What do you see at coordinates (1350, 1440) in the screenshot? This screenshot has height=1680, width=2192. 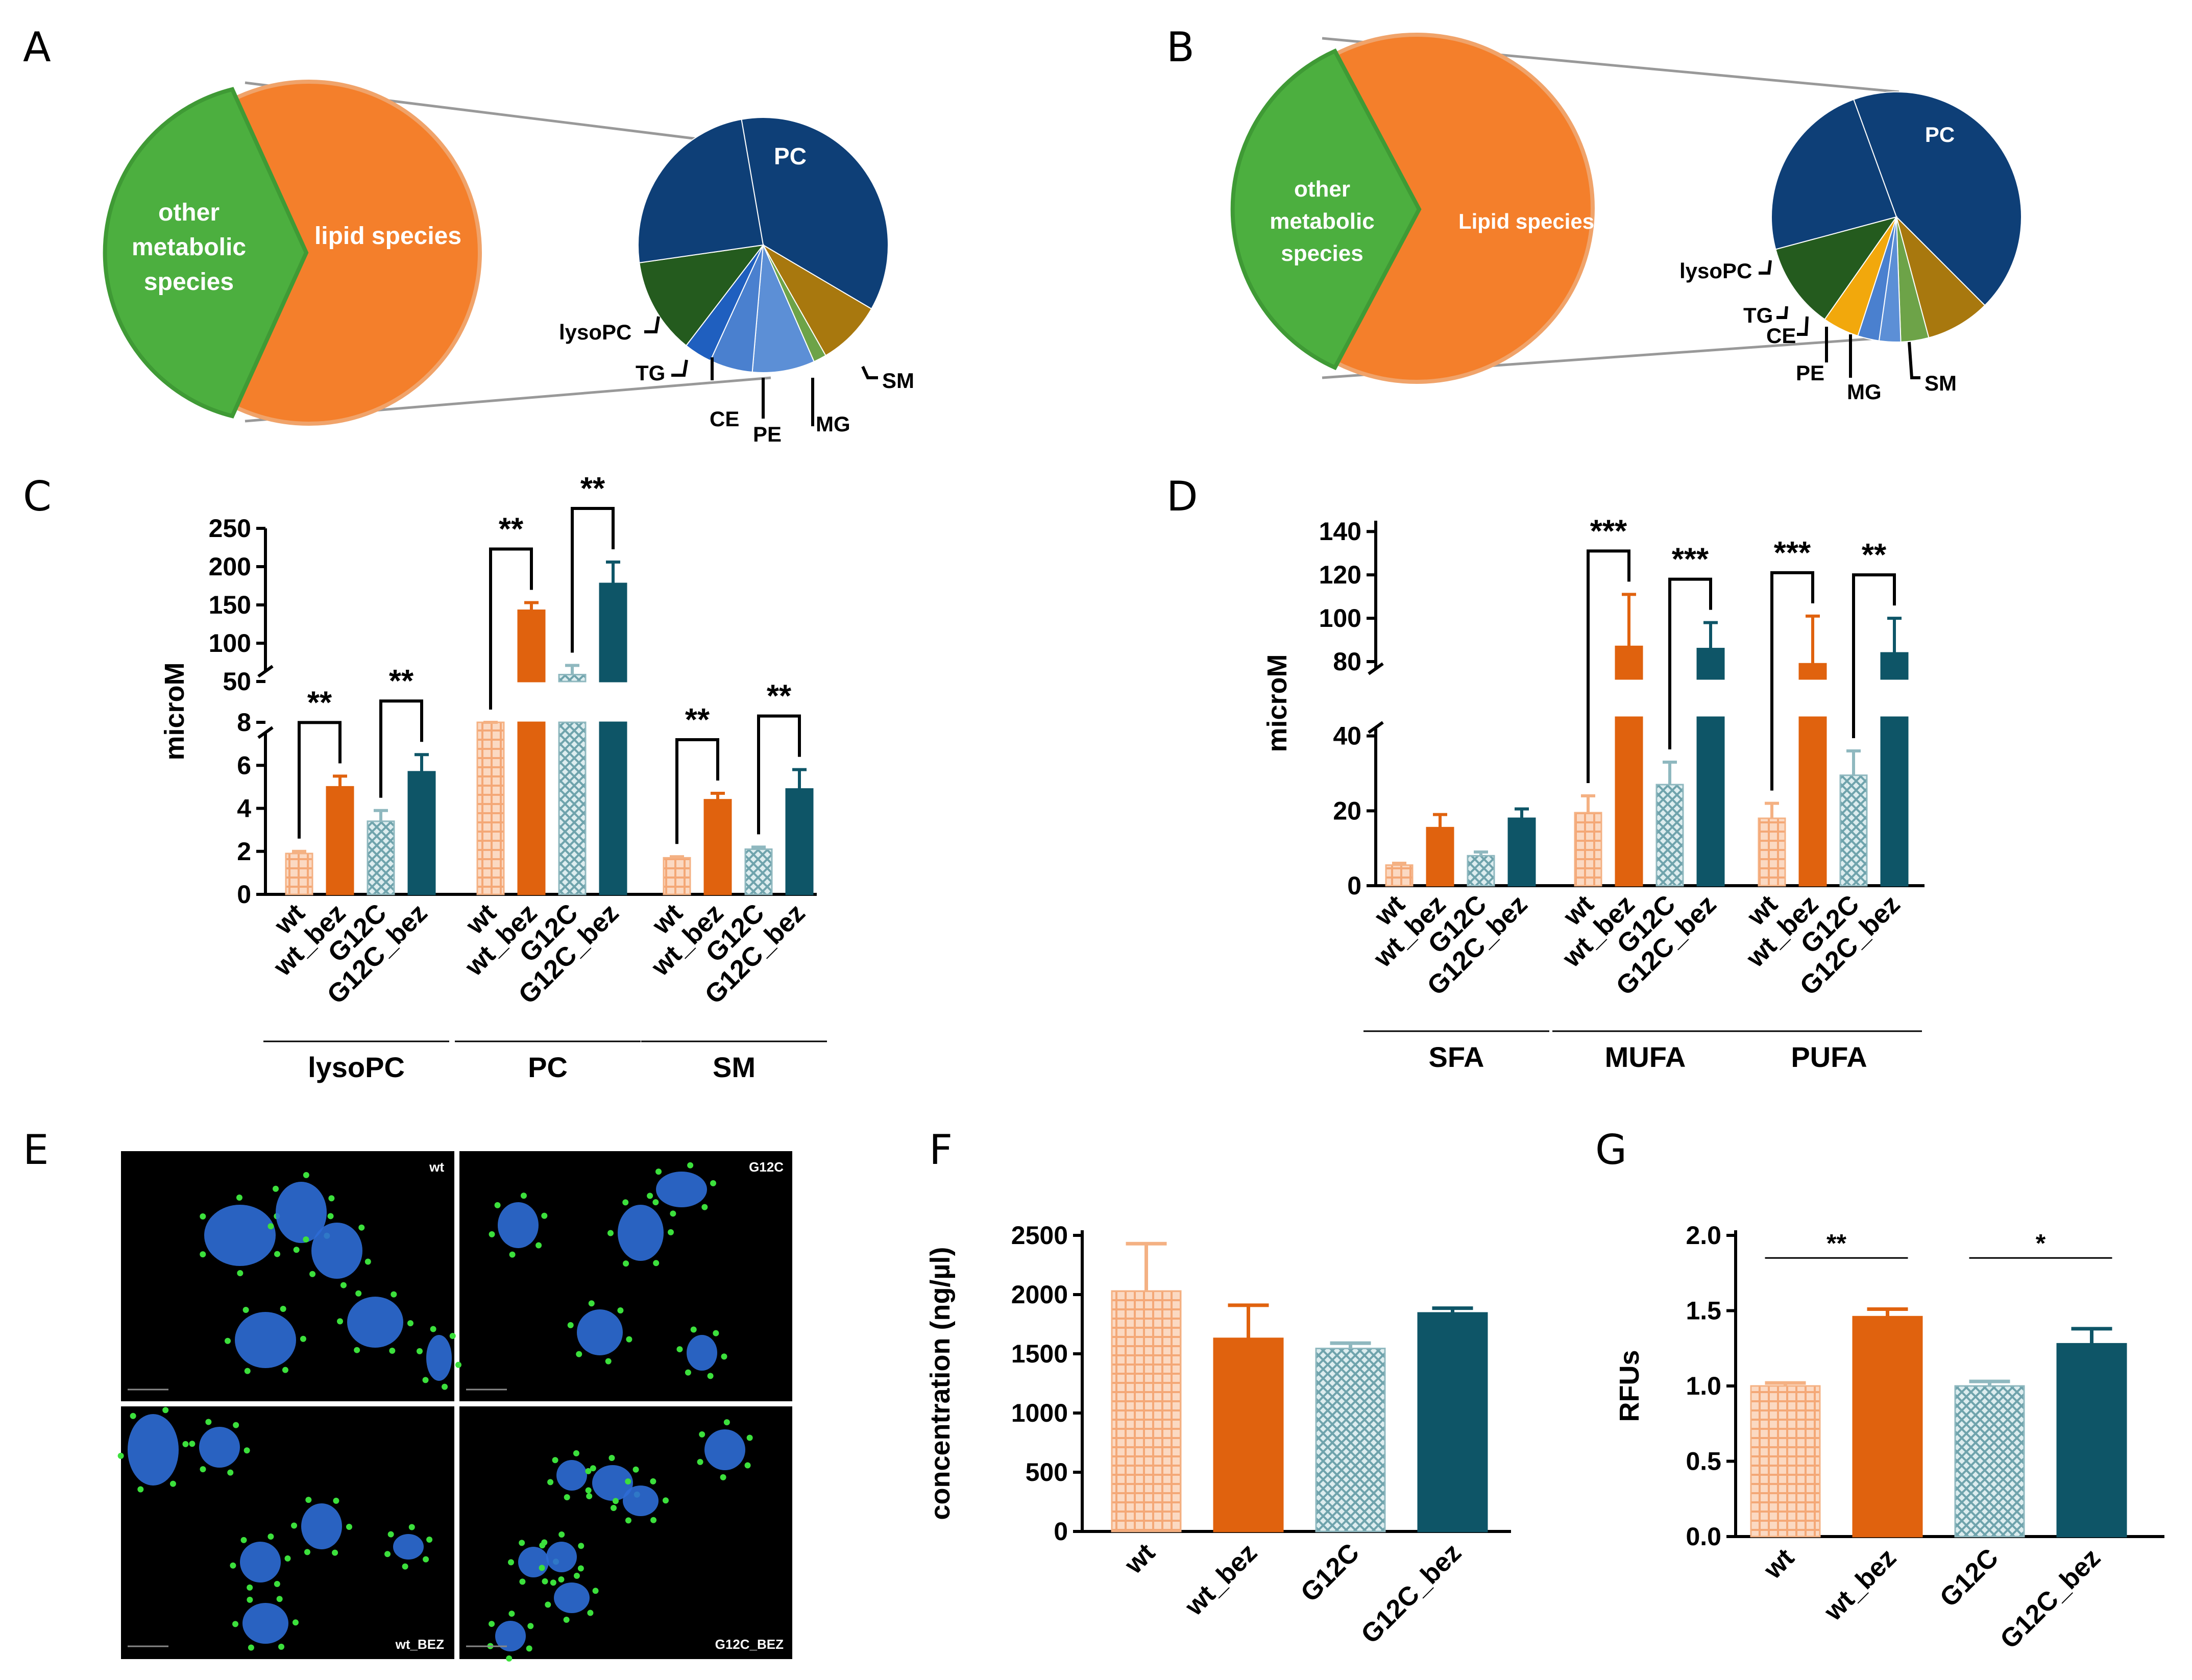 I see `bar-G12C` at bounding box center [1350, 1440].